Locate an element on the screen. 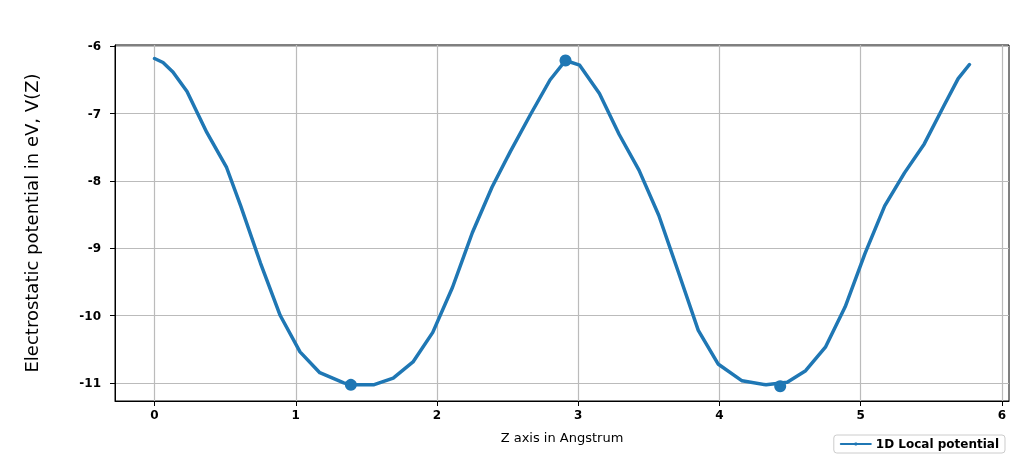 The height and width of the screenshot is (465, 1025). y-tick-label: -10 is located at coordinates (90, 315).